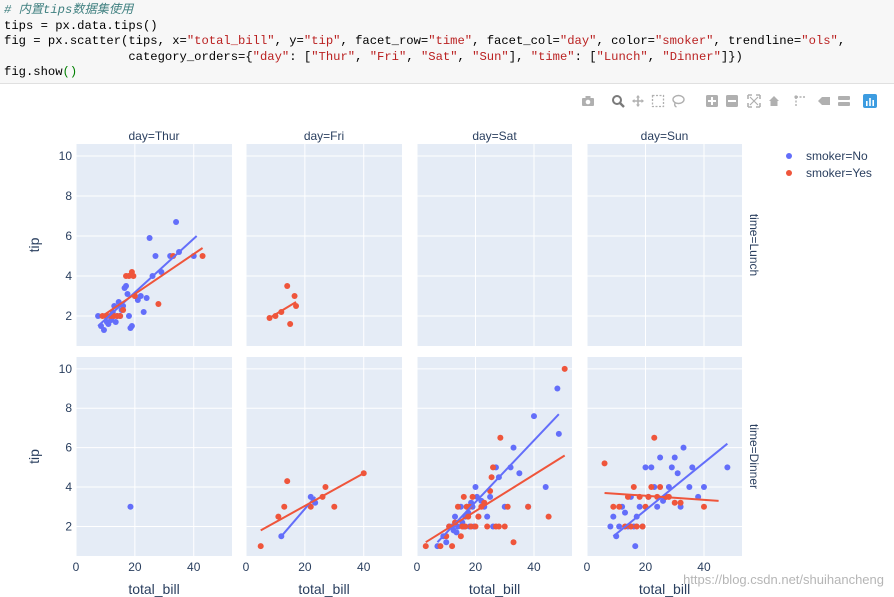  I want to click on pan-icon, so click(638, 101).